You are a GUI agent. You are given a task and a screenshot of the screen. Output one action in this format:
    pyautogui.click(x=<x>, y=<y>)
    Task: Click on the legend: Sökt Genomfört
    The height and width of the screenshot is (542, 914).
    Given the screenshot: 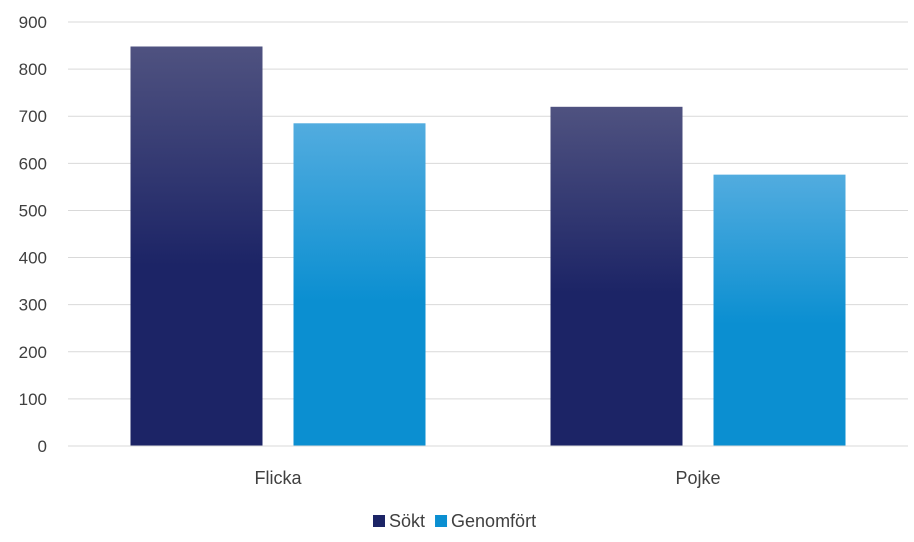 What is the action you would take?
    pyautogui.click(x=454, y=521)
    